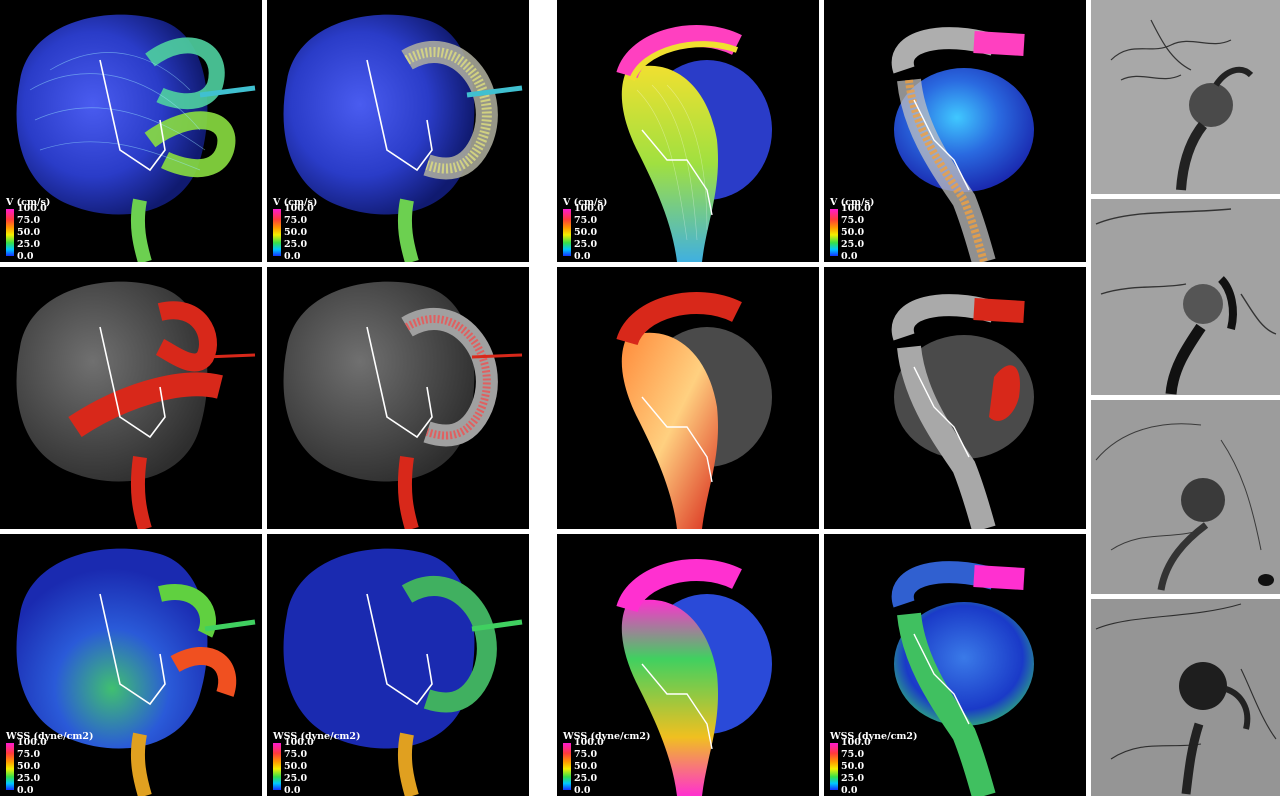  I want to click on wss-panel-case2-stented: WSS (dyne/cm2) 100.0 75.0 50.0 25.0 0.0, so click(955, 665).